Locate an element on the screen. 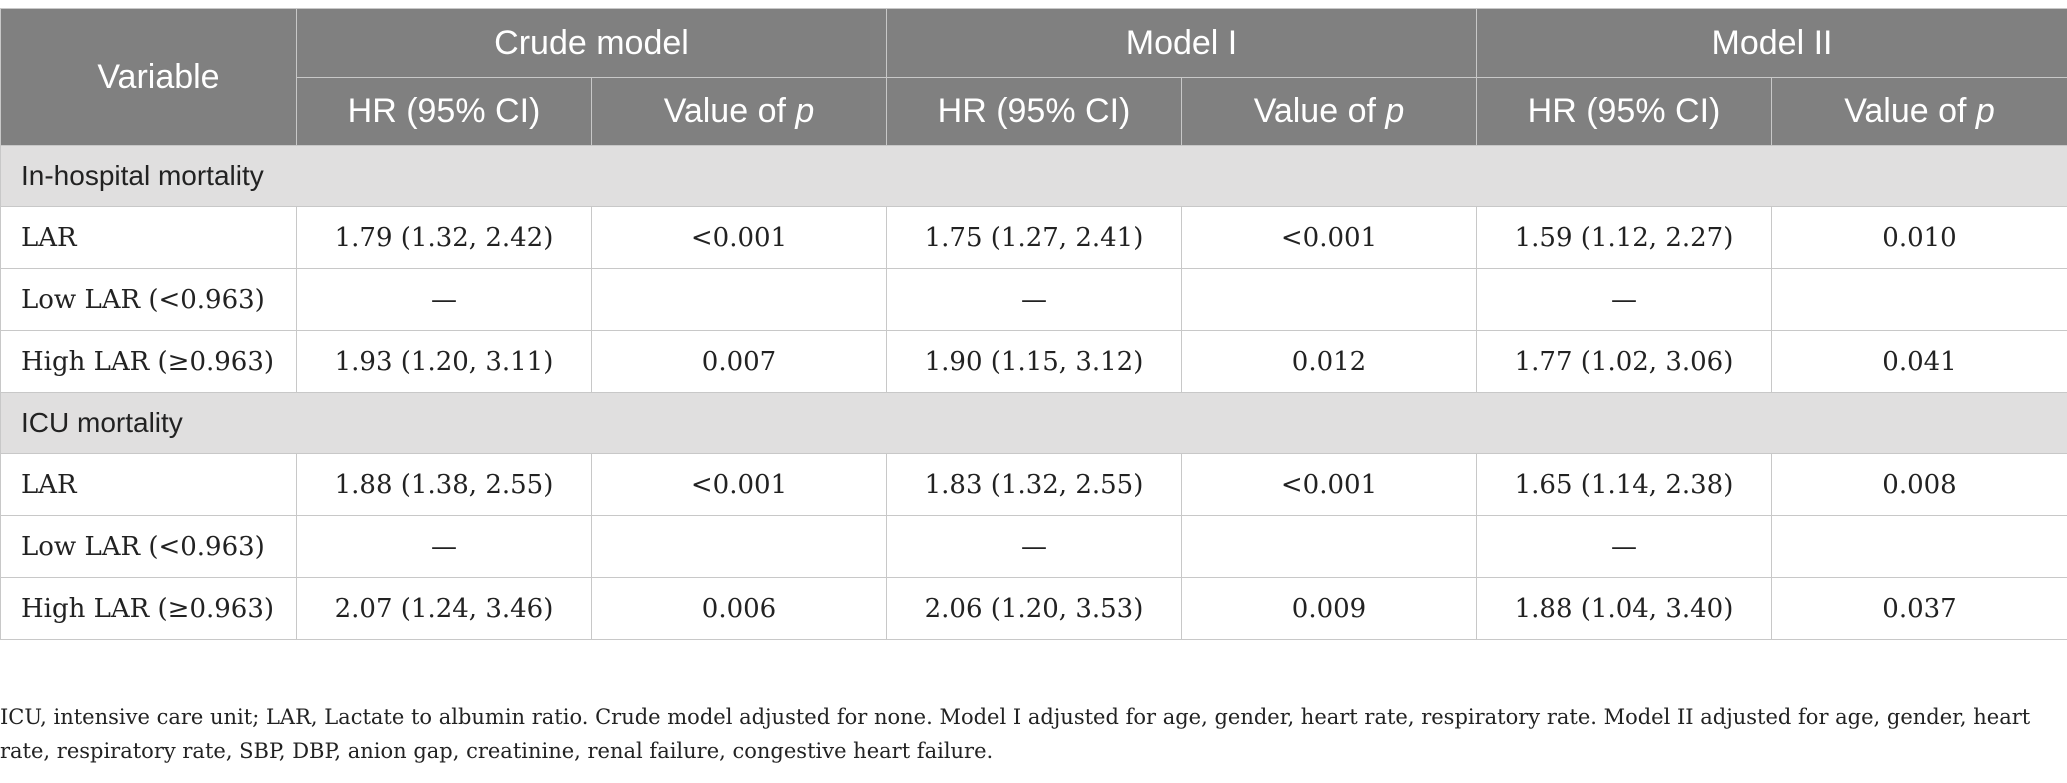 This screenshot has height=783, width=2067. model-ii-p-cell: 0.041 is located at coordinates (1918, 361).